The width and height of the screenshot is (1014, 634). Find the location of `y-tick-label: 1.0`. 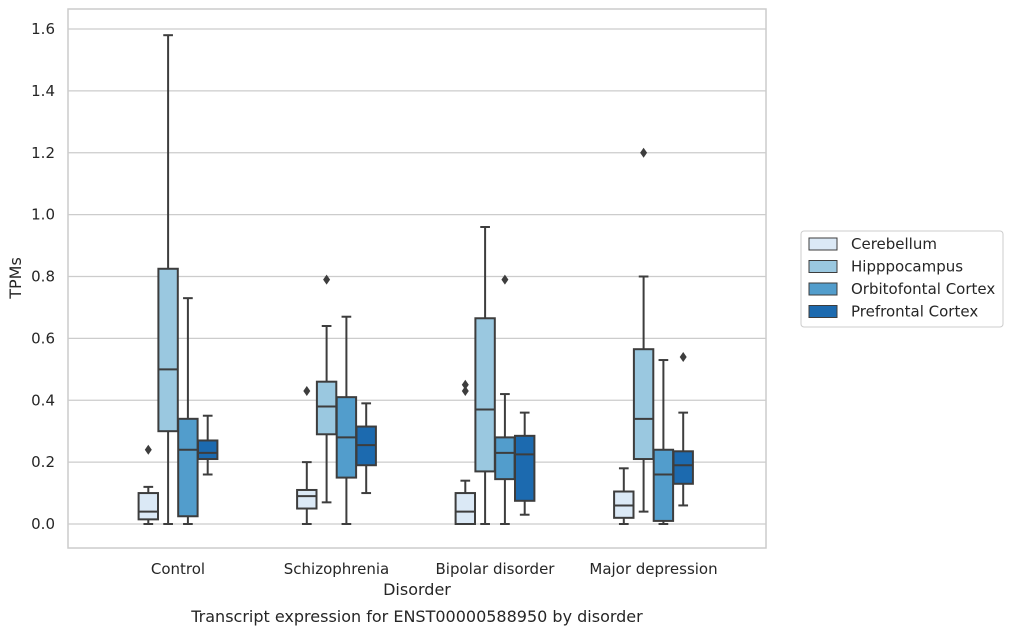

y-tick-label: 1.0 is located at coordinates (43, 215).